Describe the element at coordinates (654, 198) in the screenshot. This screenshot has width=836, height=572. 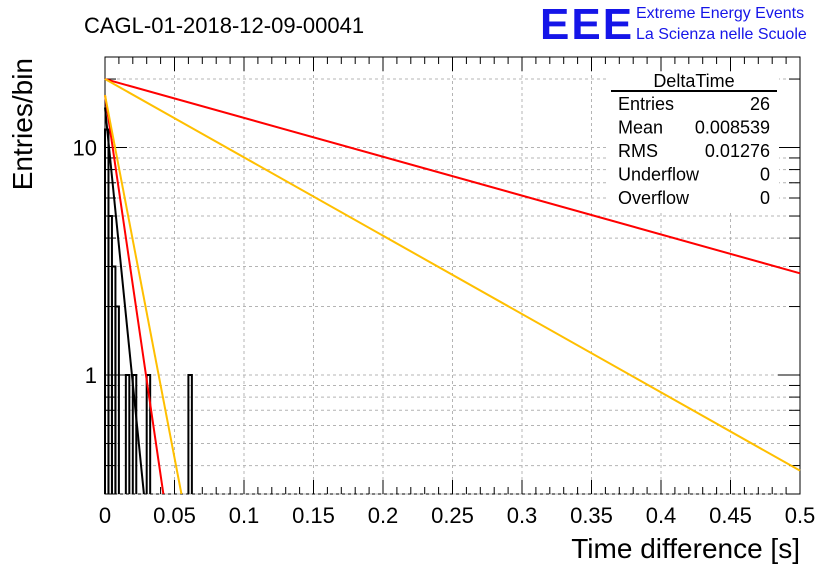
I see `stats-label: Overflow` at that location.